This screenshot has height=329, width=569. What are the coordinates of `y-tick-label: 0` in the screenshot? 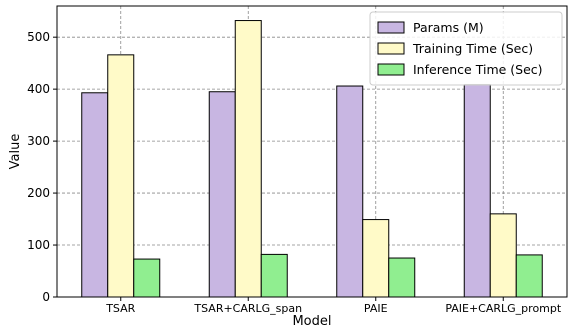 It's located at (46, 297).